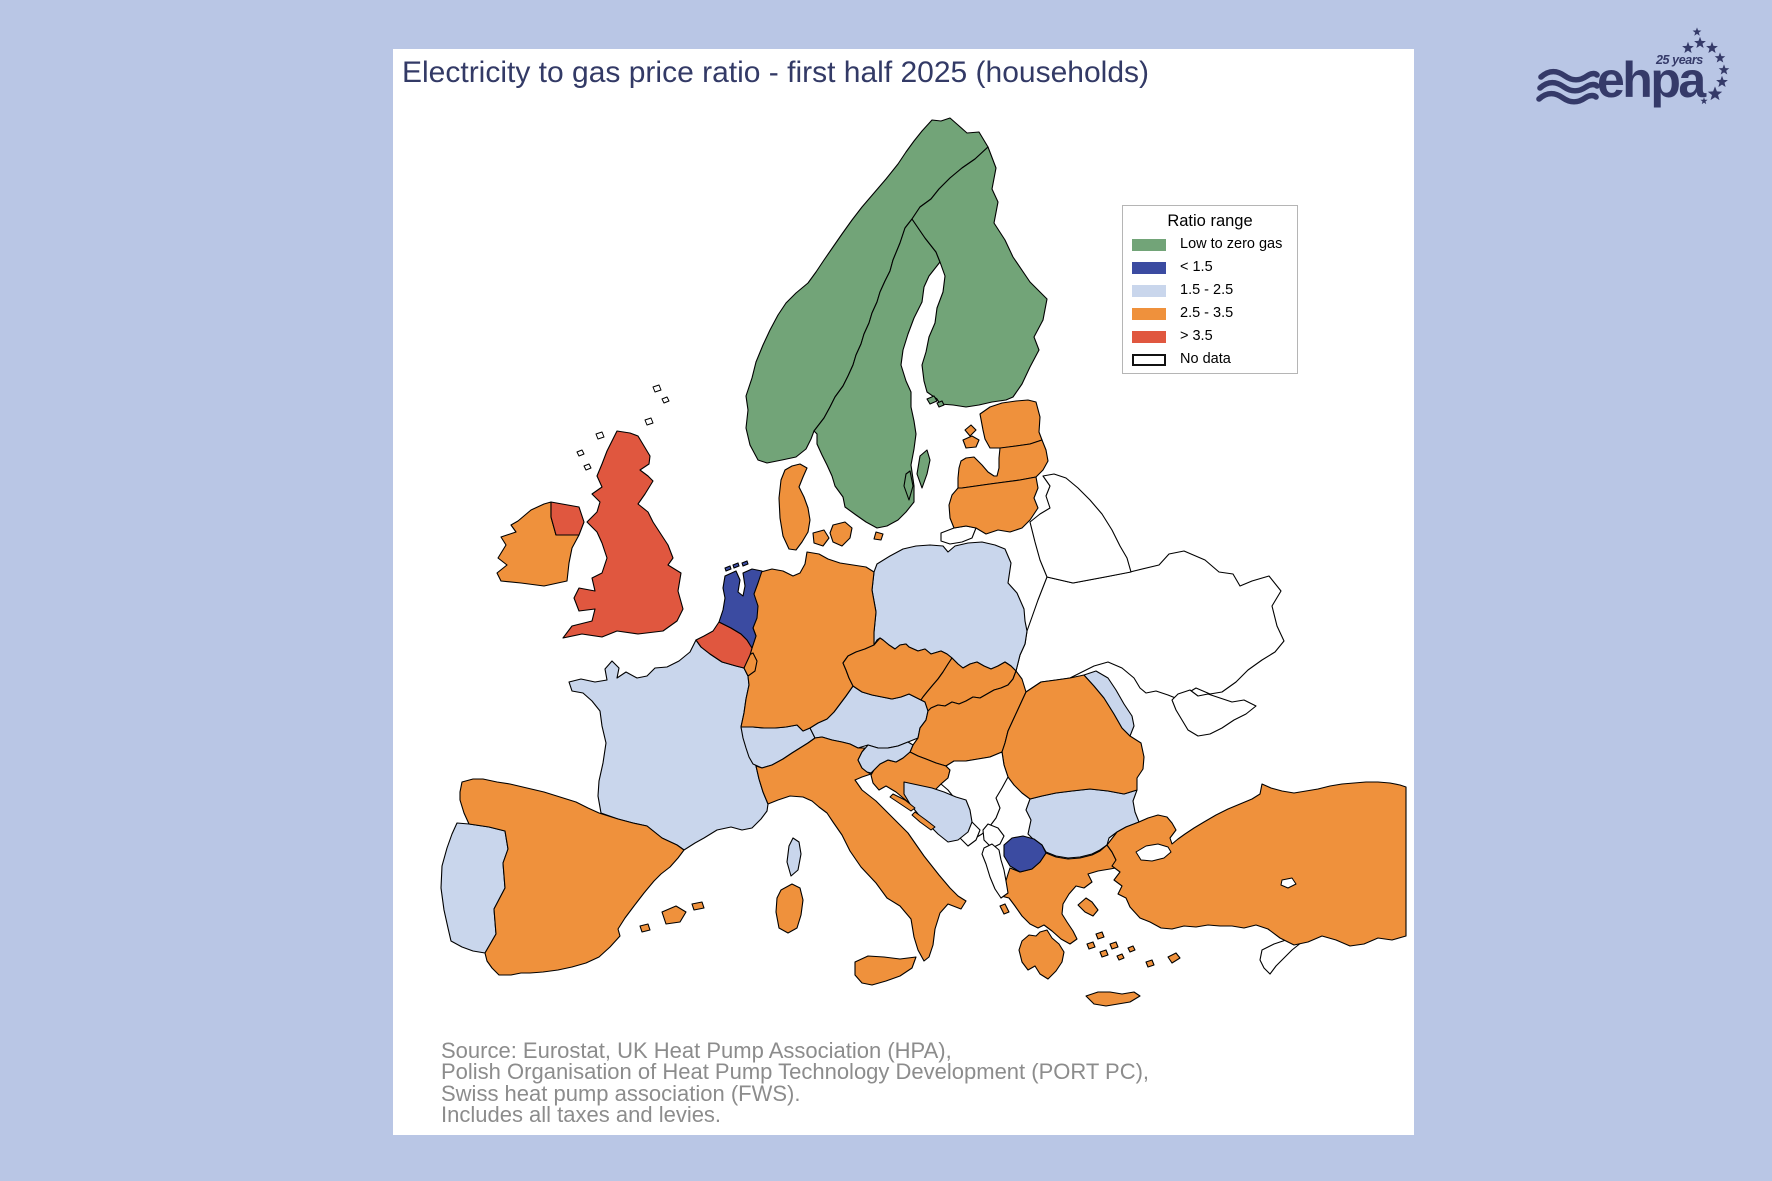  What do you see at coordinates (1652, 80) in the screenshot?
I see `svg-text: ehpa` at bounding box center [1652, 80].